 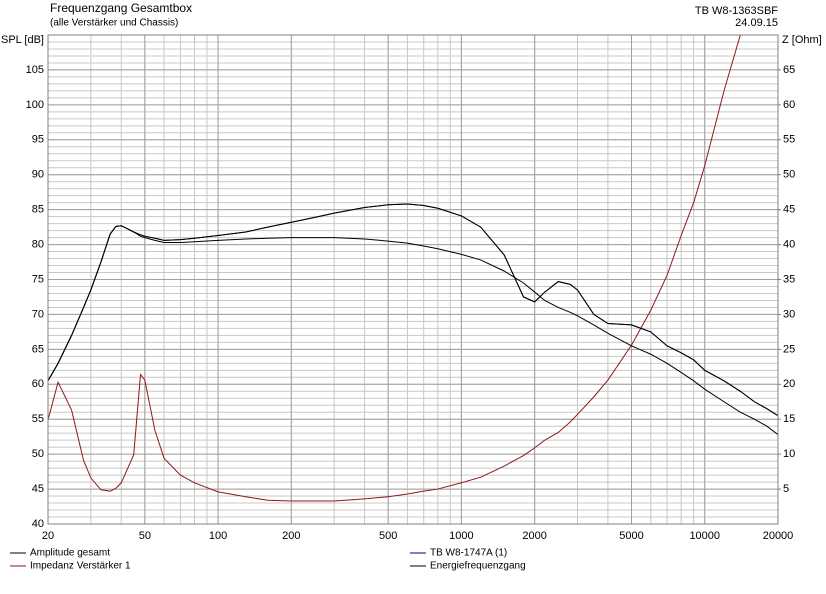 What do you see at coordinates (145, 536) in the screenshot?
I see `x-tick-label: 50` at bounding box center [145, 536].